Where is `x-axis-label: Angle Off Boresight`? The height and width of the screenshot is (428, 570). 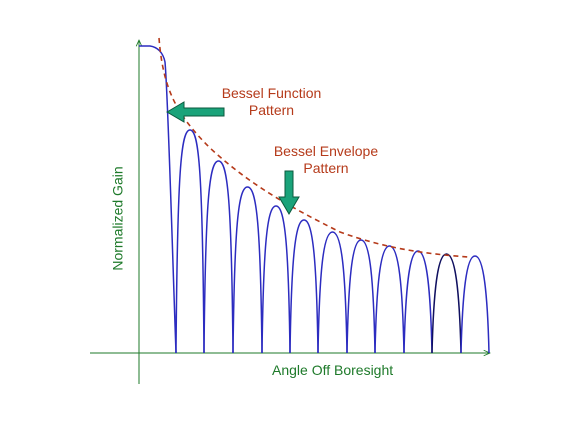 x-axis-label: Angle Off Boresight is located at coordinates (333, 370).